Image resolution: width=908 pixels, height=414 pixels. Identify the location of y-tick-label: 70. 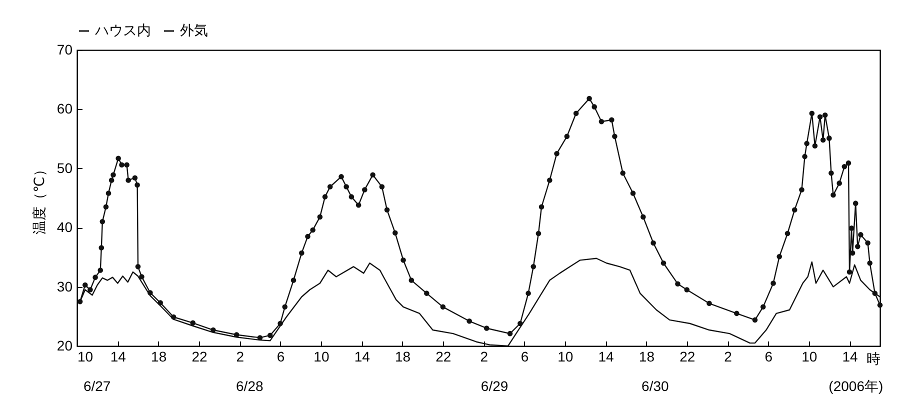
(64, 50).